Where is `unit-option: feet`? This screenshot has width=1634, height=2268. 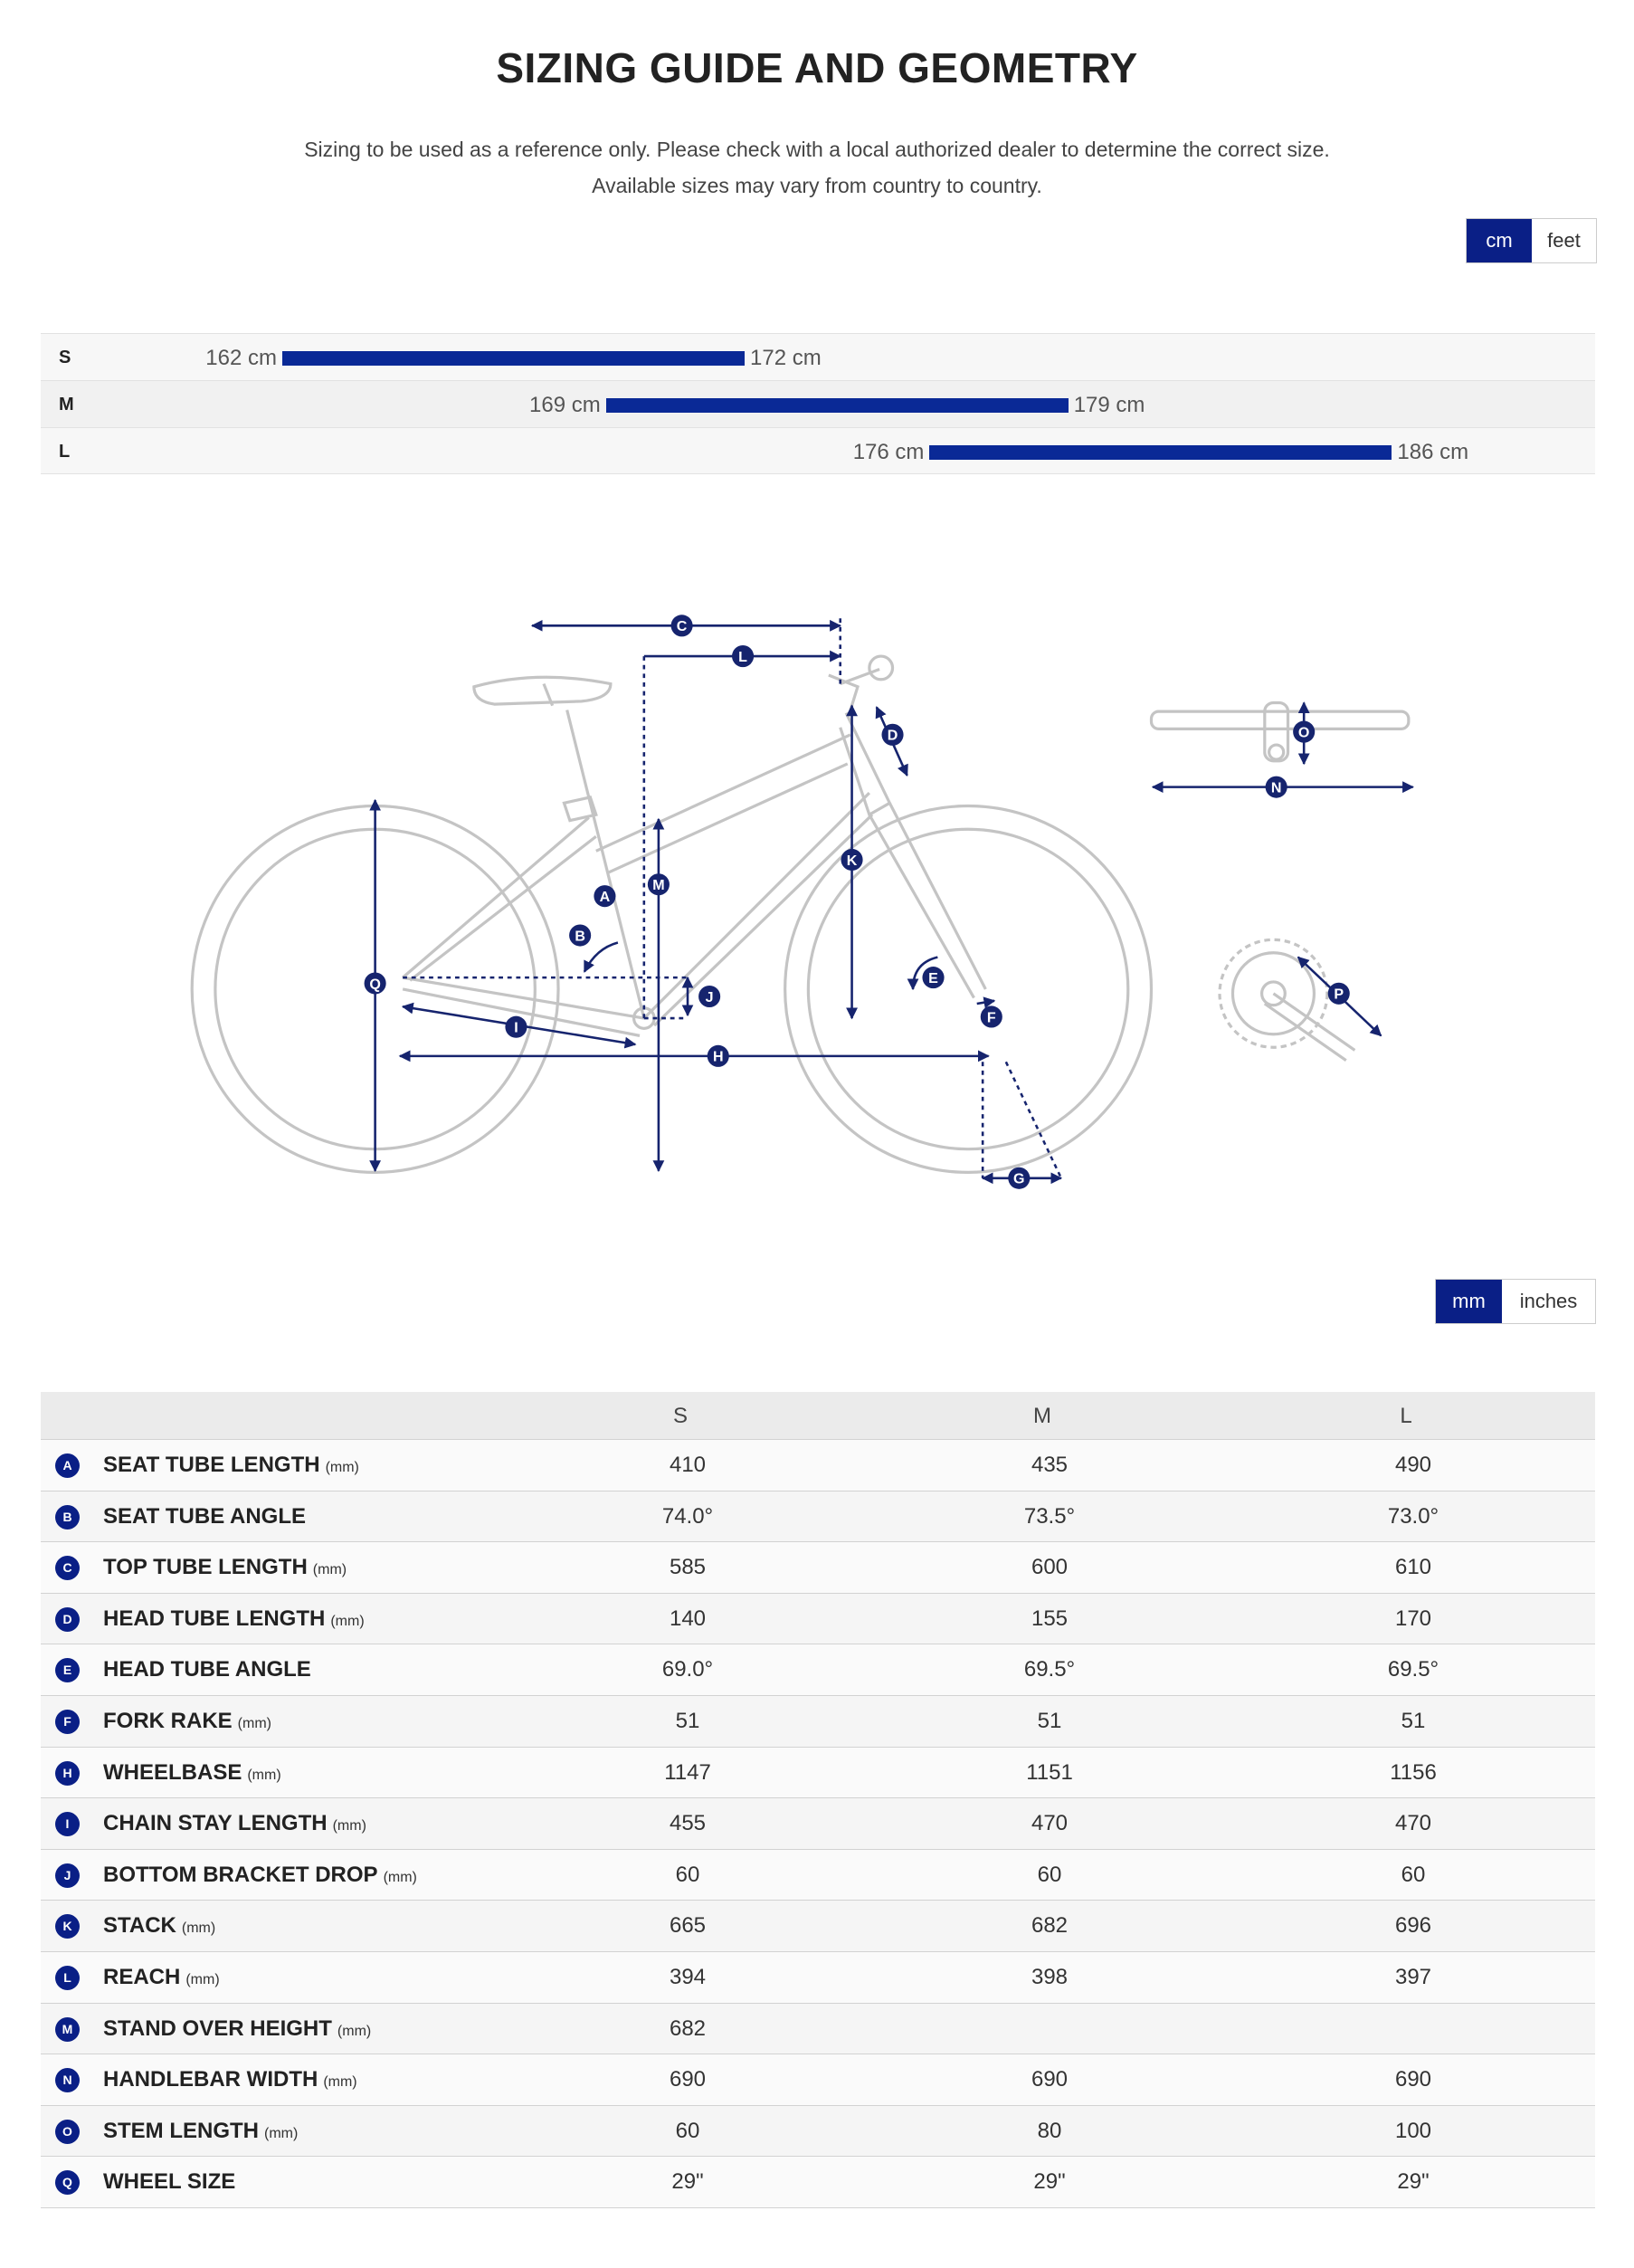 unit-option: feet is located at coordinates (1564, 240).